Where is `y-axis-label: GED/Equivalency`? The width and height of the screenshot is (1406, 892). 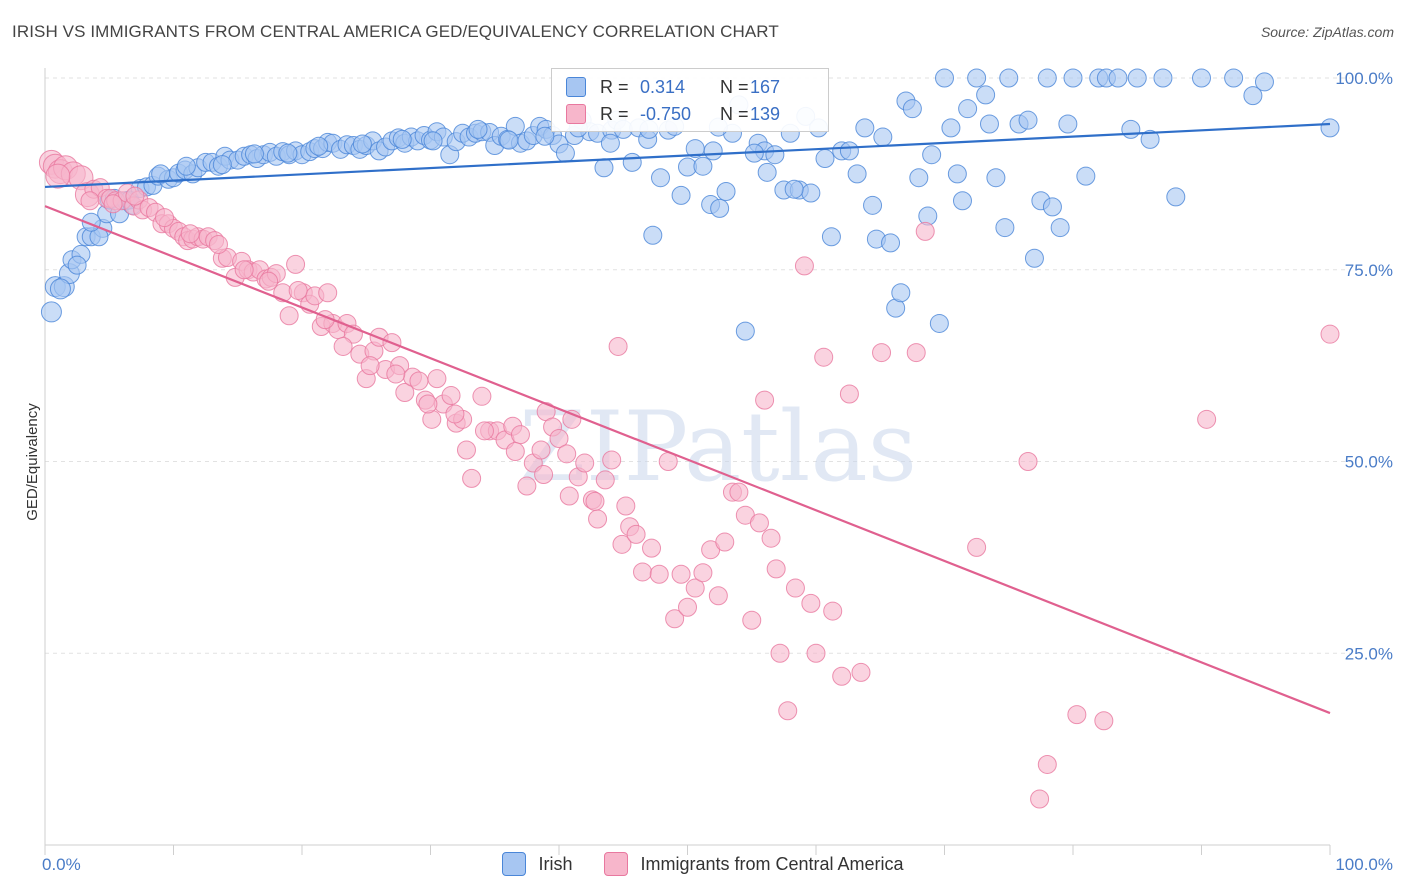
y-axis-label: GED/Equivalency is located at coordinates (32, 462).